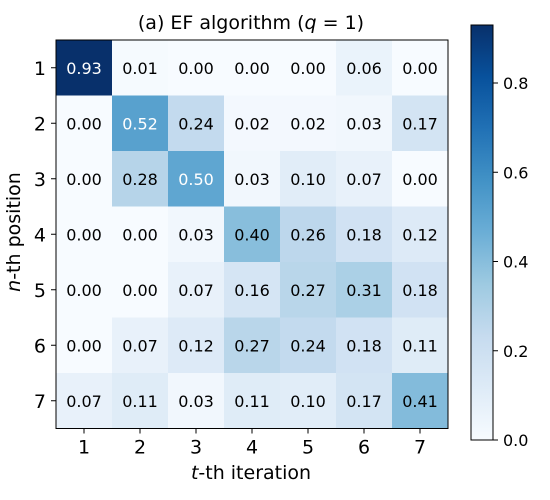  I want to click on chart-title: (a) EF algorithm (q = 1), so click(251, 23).